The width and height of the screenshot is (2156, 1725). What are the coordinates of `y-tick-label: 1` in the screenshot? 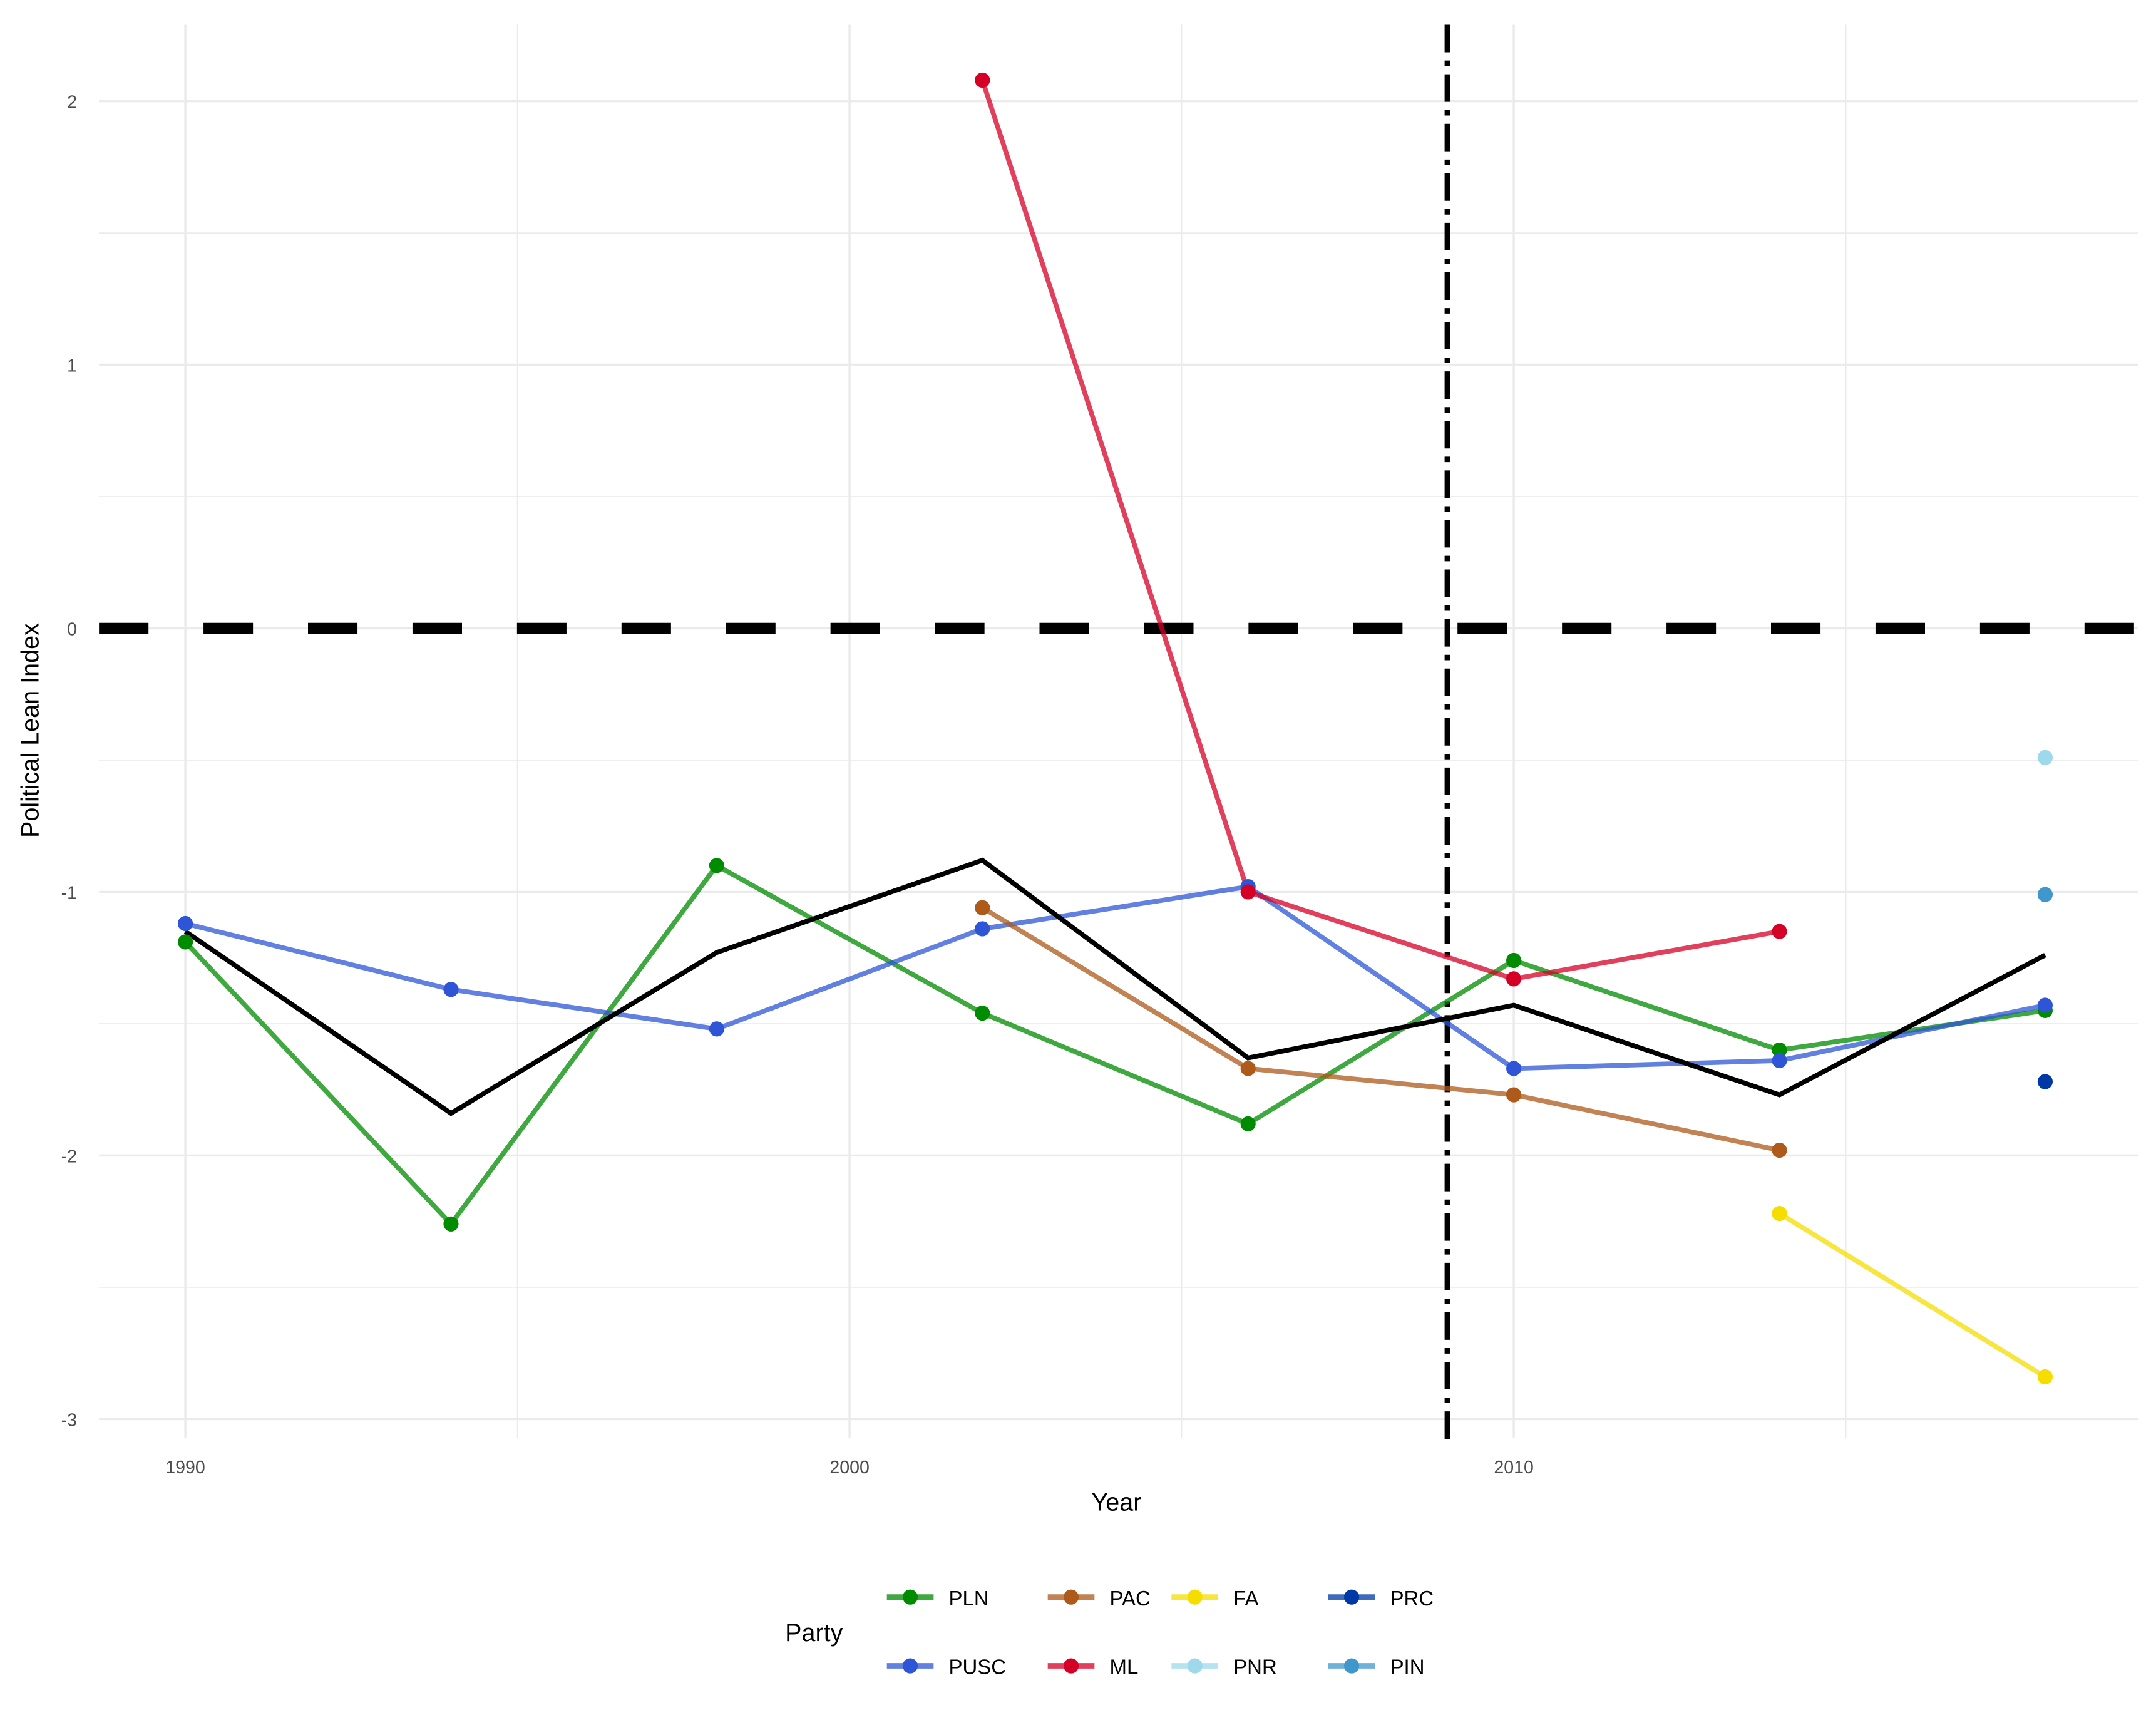 It's located at (72, 366).